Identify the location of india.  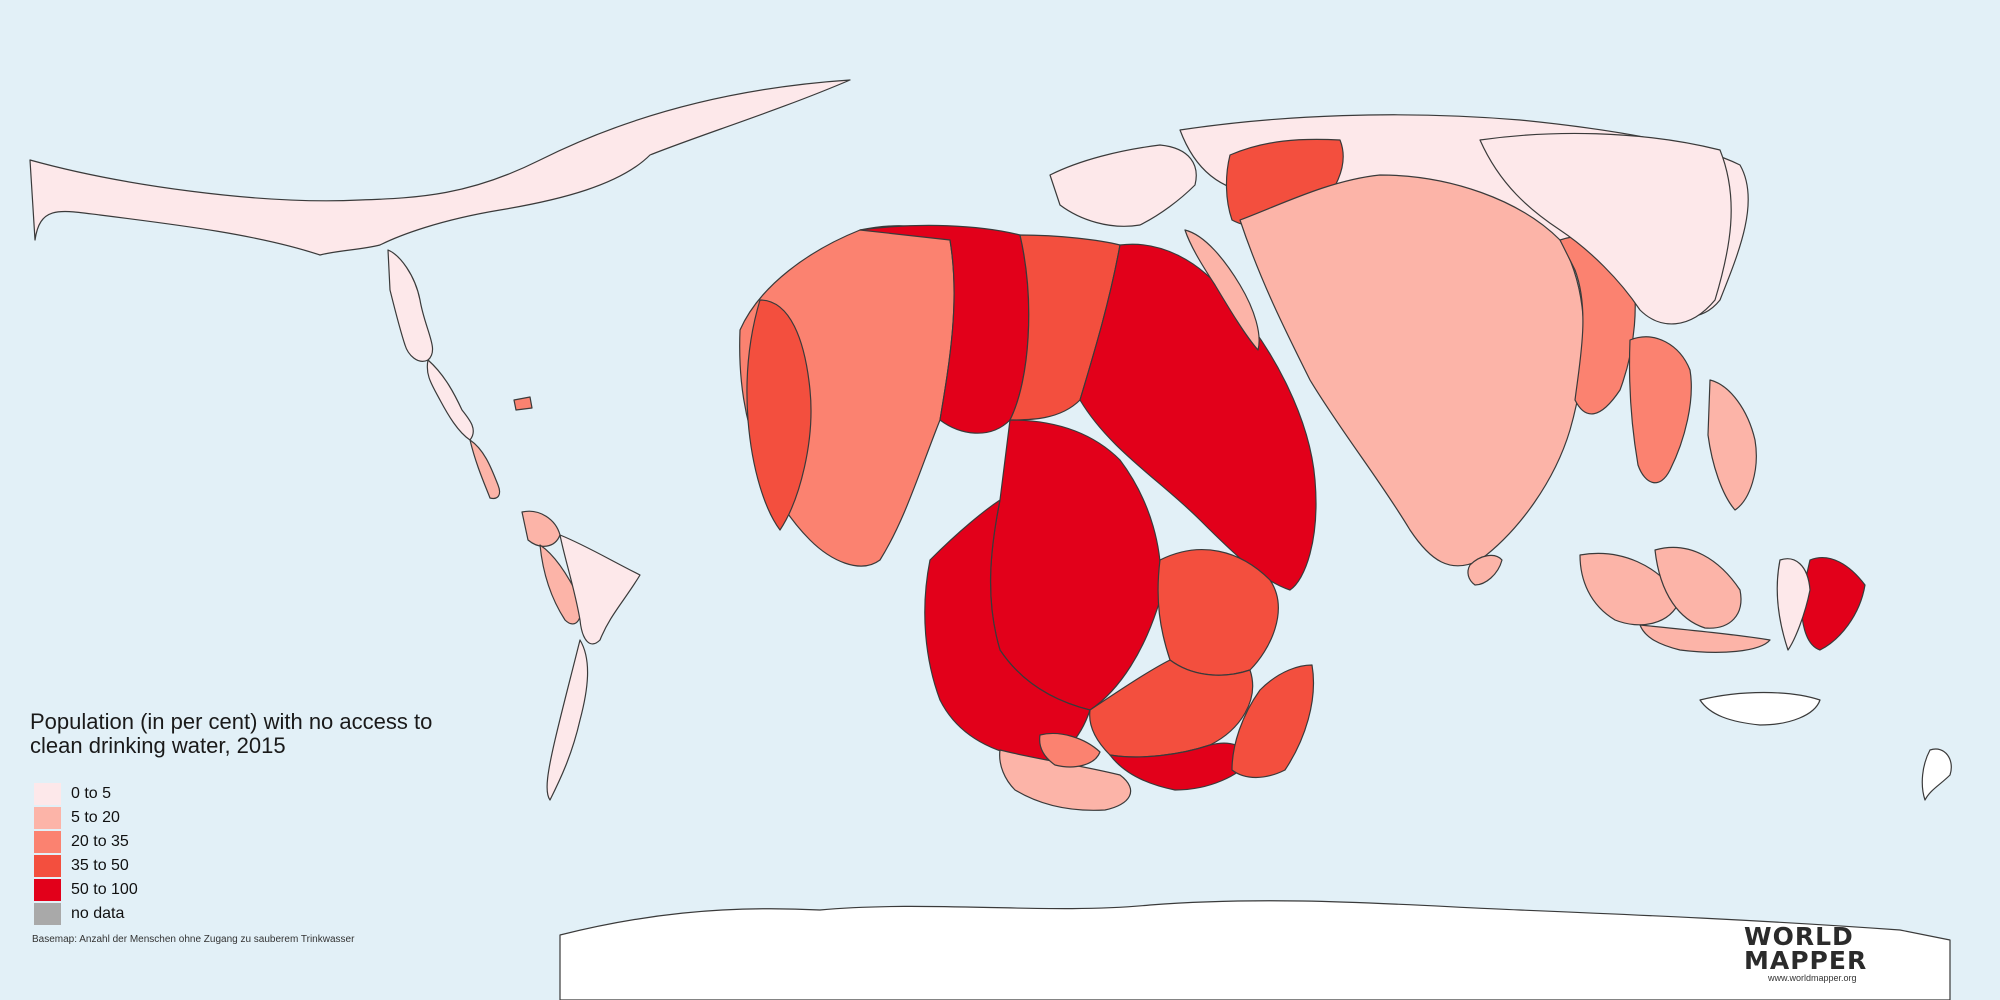
(1412, 370).